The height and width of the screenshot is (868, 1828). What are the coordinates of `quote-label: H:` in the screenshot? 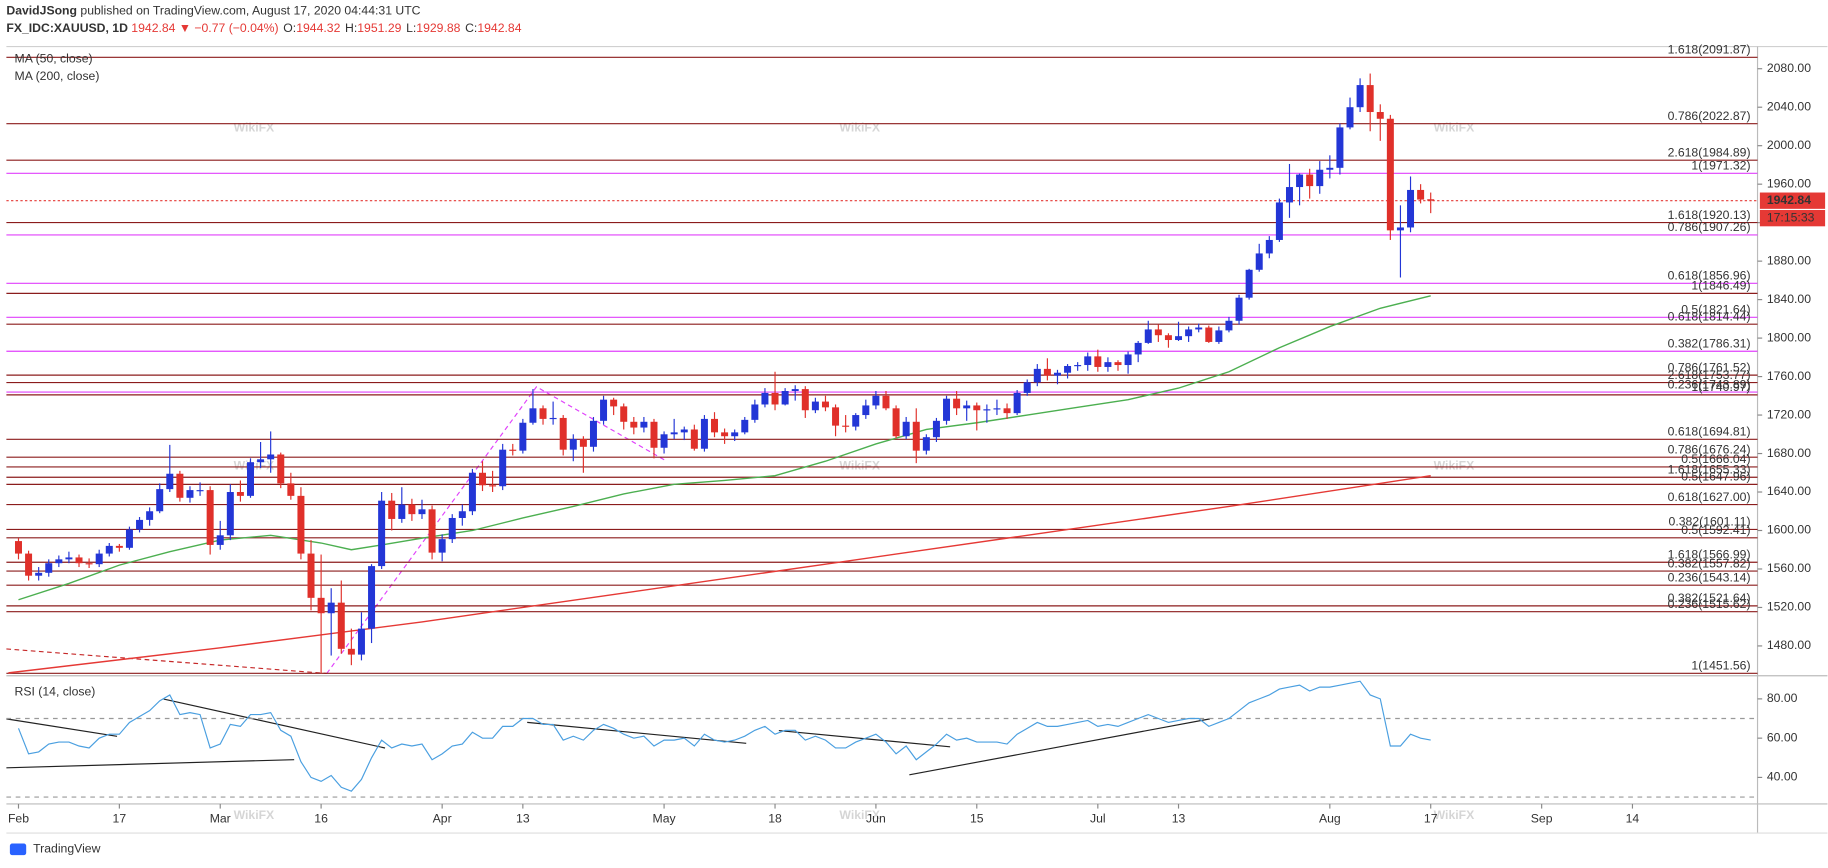 It's located at (351, 28).